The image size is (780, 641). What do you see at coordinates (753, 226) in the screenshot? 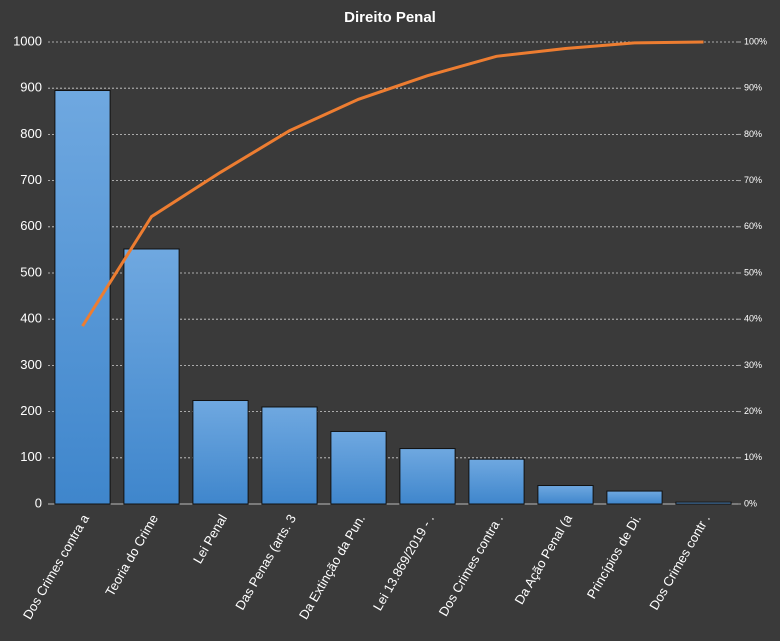
I see `y2-tick-label: 60%` at bounding box center [753, 226].